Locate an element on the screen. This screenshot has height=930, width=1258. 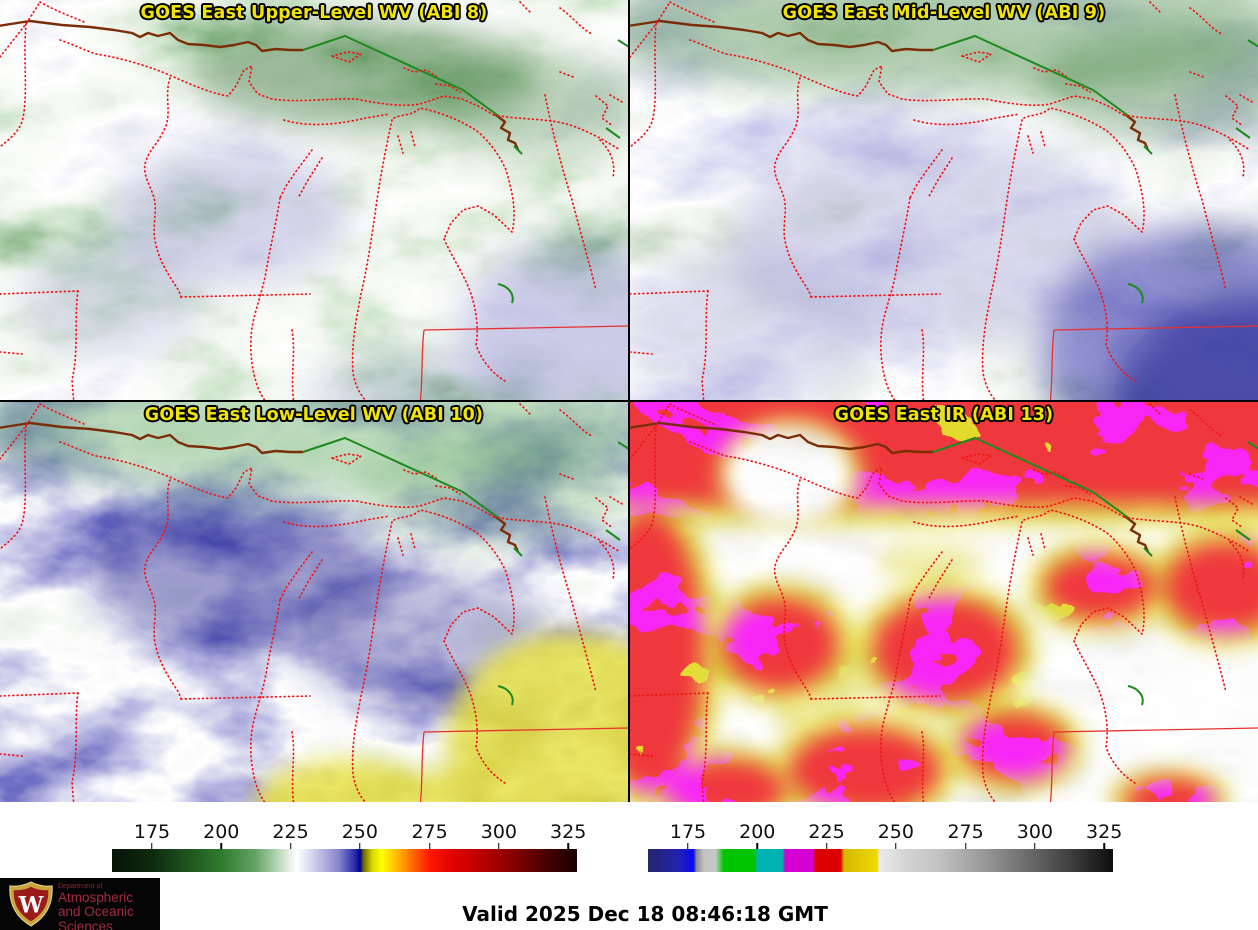
panel-title-abi13: GOES East IR (ABI 13) is located at coordinates (944, 415).